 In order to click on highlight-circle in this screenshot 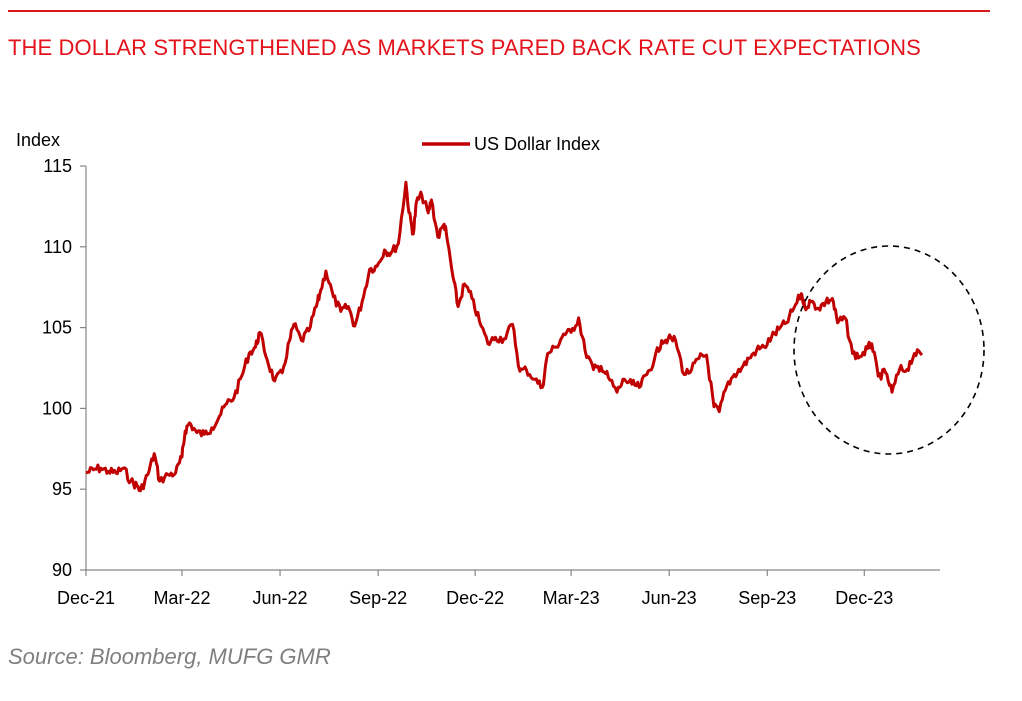, I will do `click(889, 350)`.